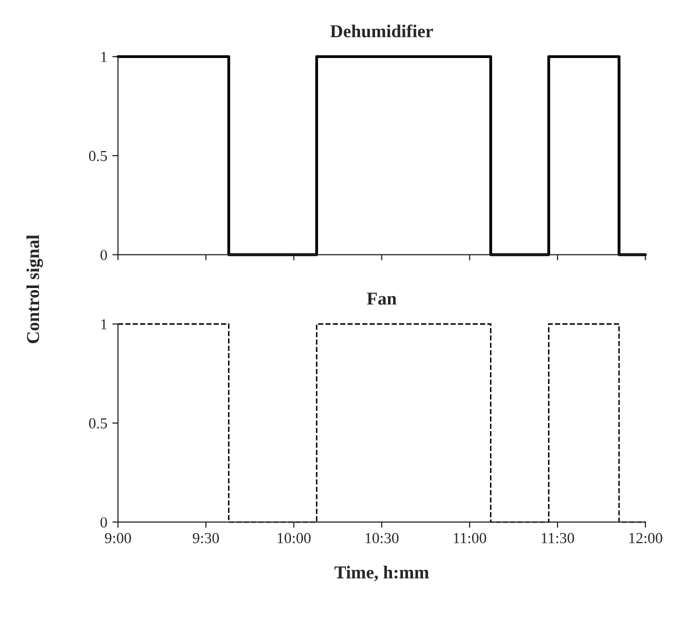 The image size is (694, 629). What do you see at coordinates (117, 538) in the screenshot?
I see `x-tick-label: 9:00` at bounding box center [117, 538].